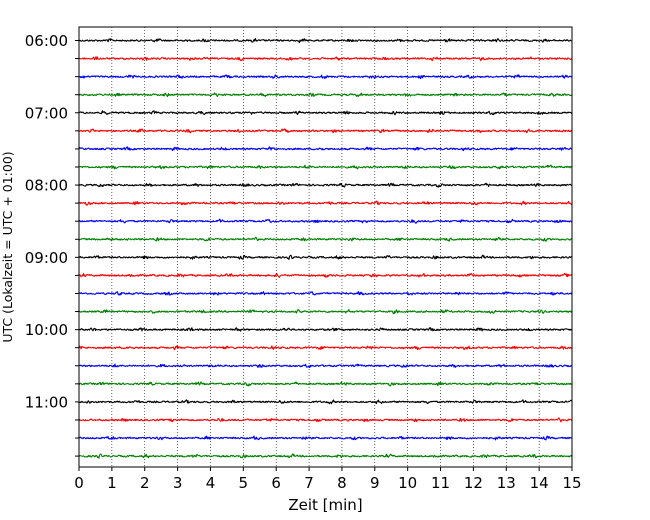 Image resolution: width=650 pixels, height=520 pixels. Describe the element at coordinates (309, 483) in the screenshot. I see `x-tick-label: 7` at that location.